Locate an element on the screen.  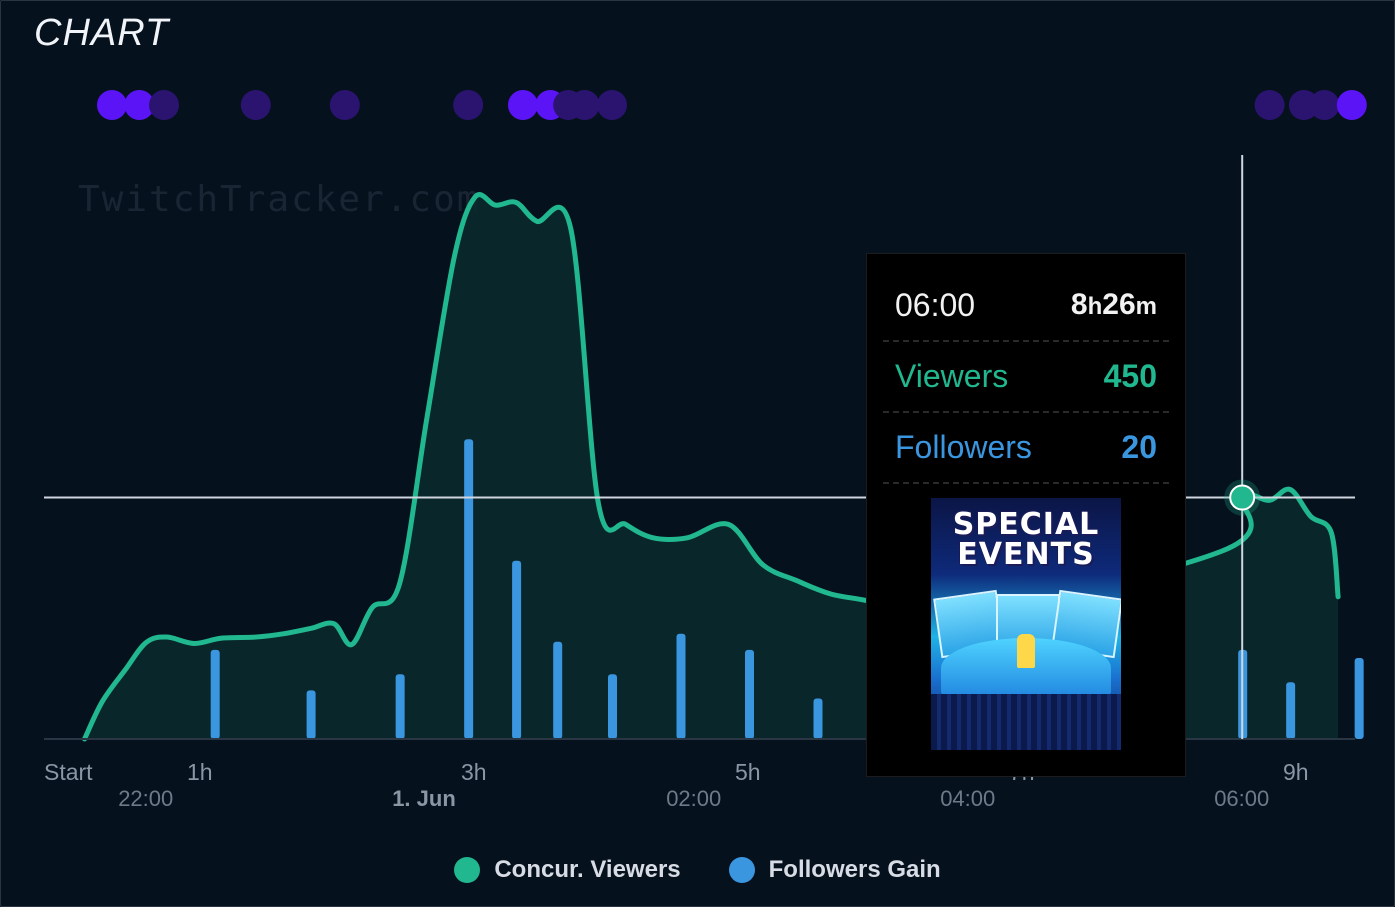
image-crowd is located at coordinates (1026, 722).